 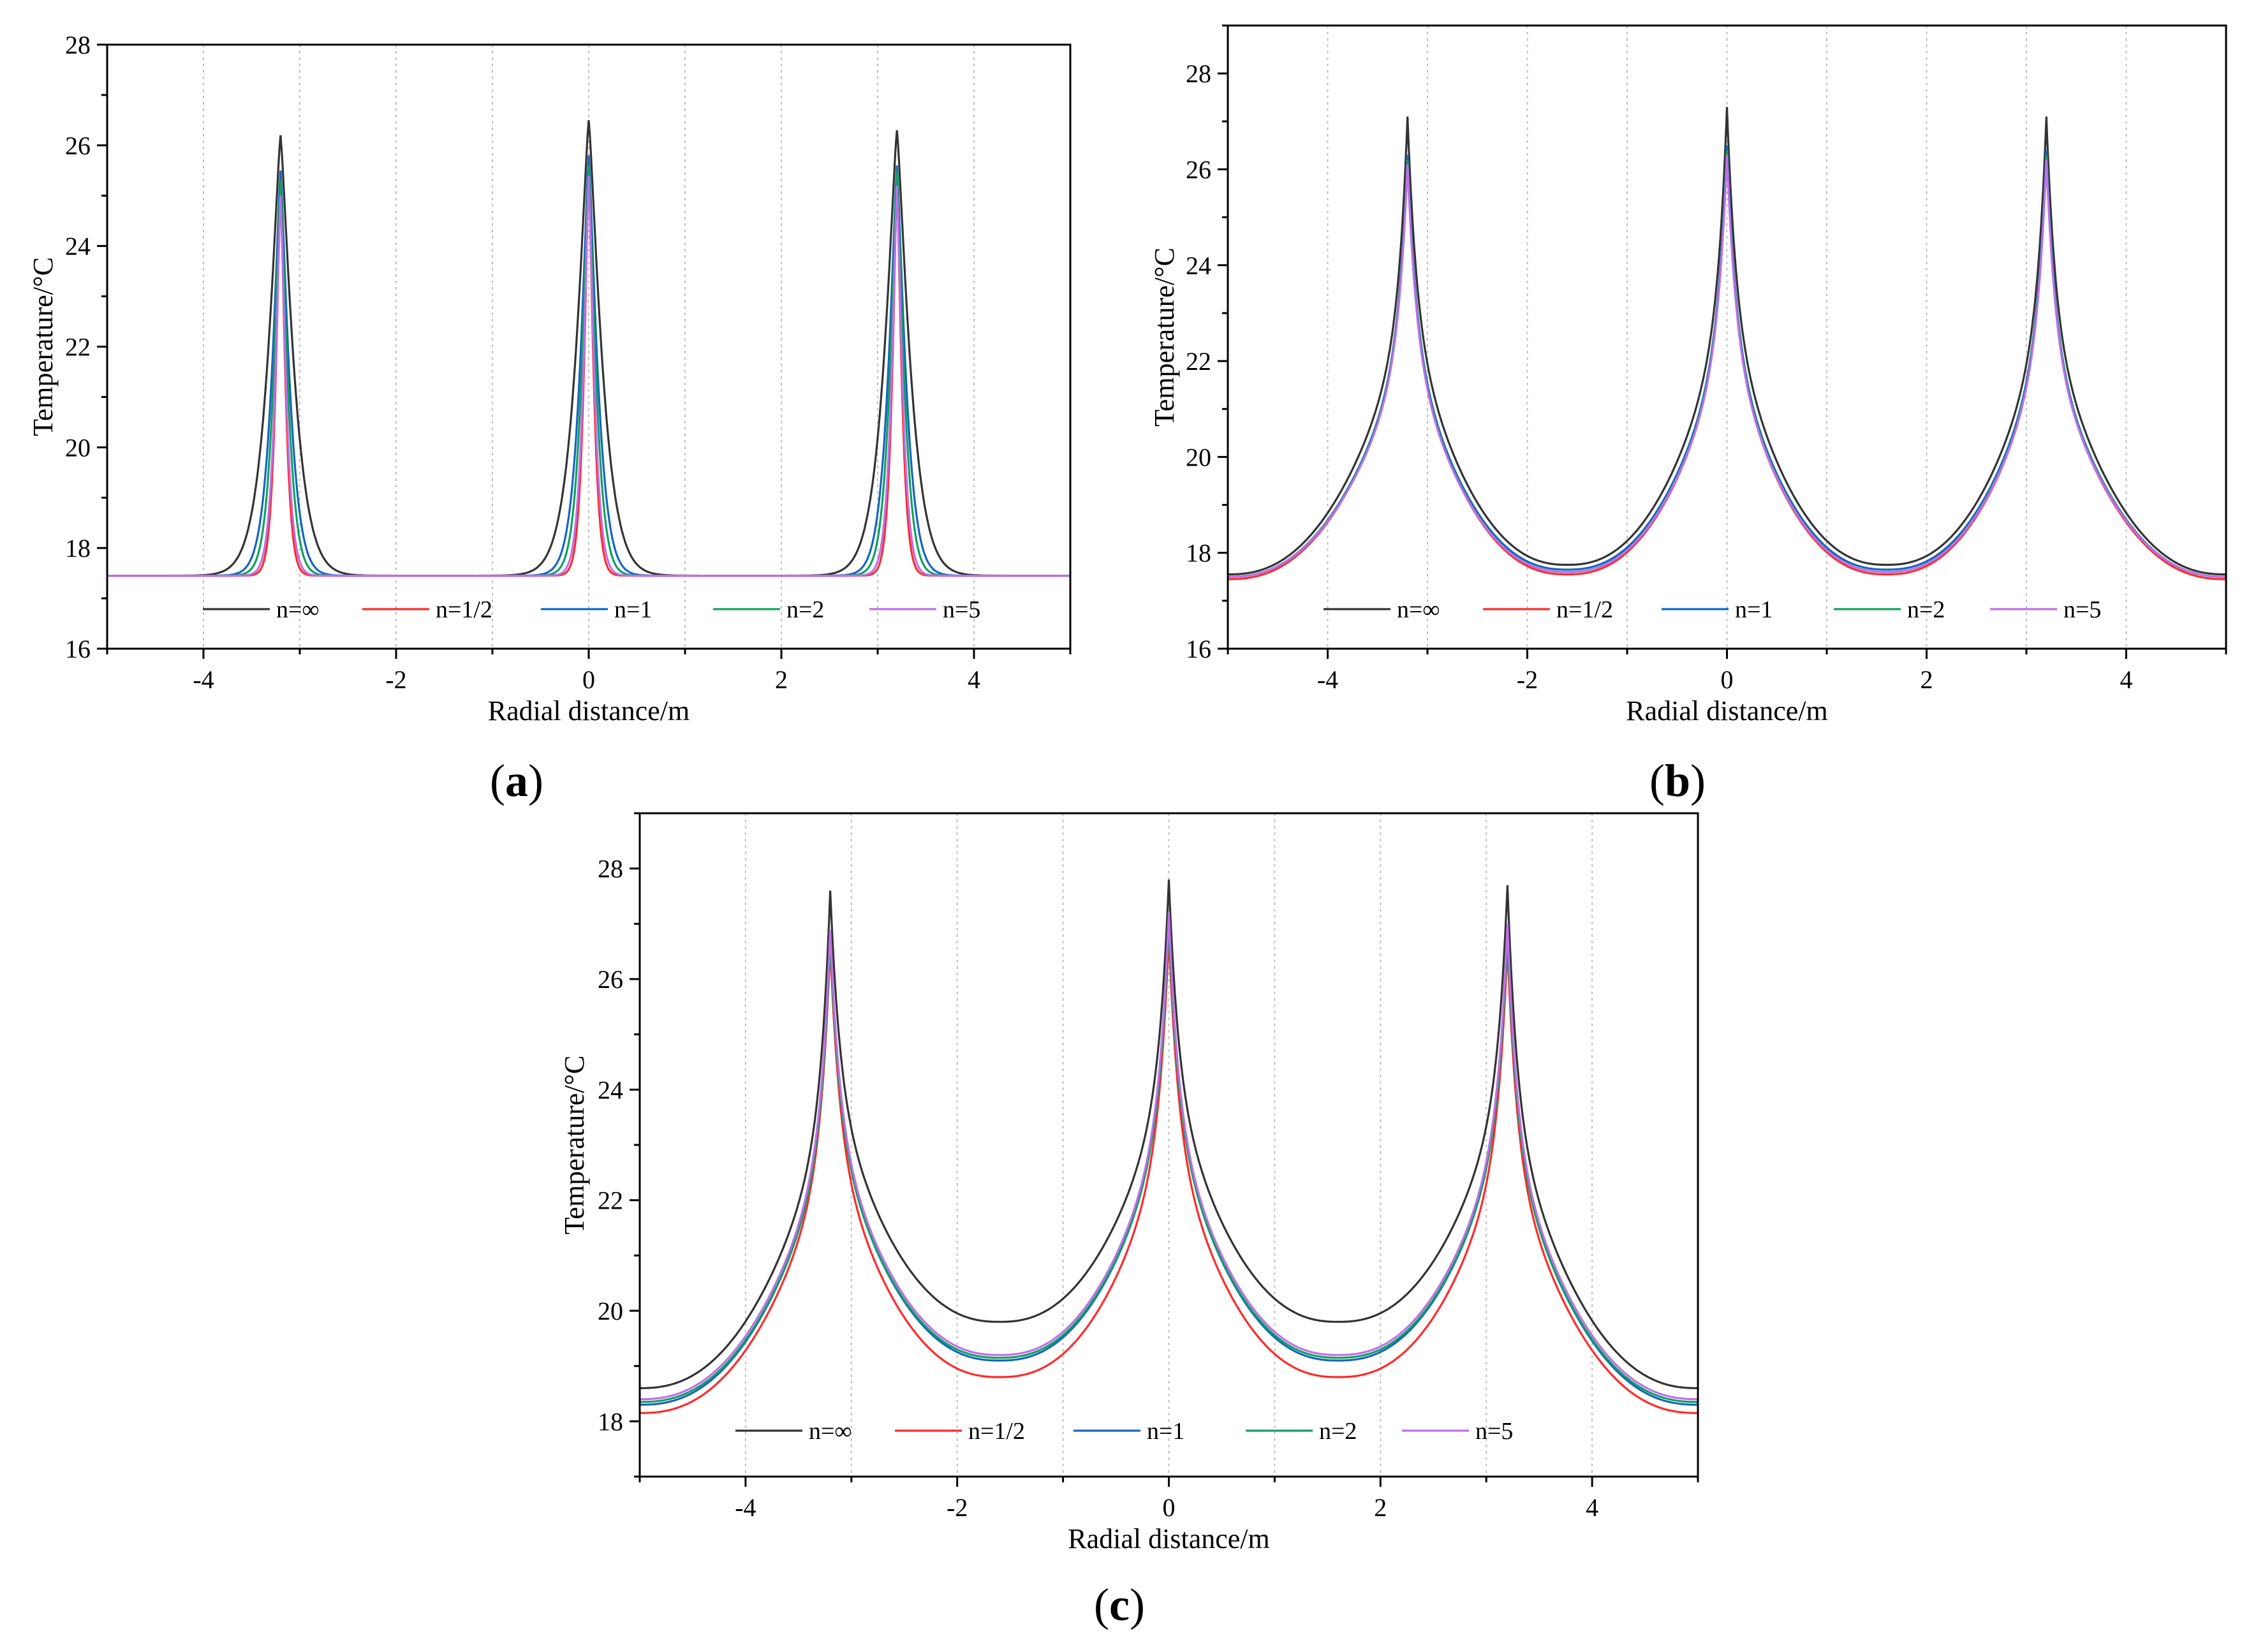 What do you see at coordinates (1678, 780) in the screenshot?
I see `panel-label: (b)` at bounding box center [1678, 780].